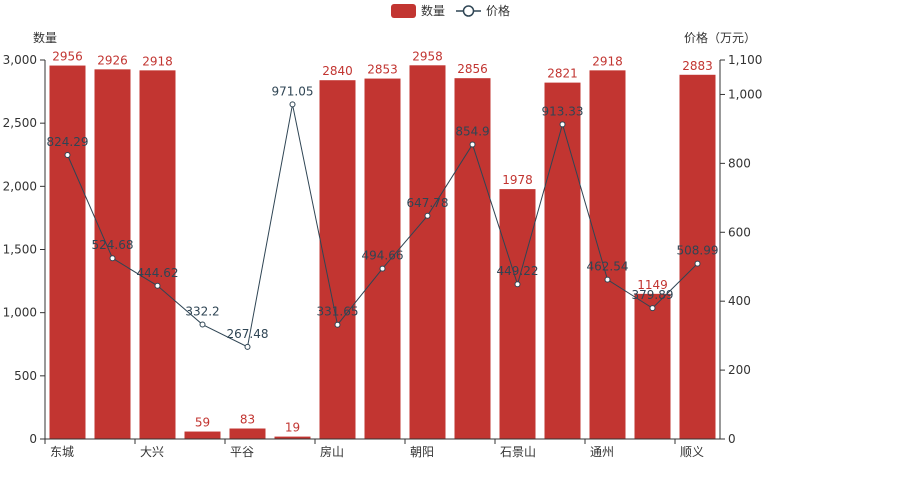 Image resolution: width=900 pixels, height=500 pixels. What do you see at coordinates (602, 452) in the screenshot?
I see `x-axis-tick-label: 通州` at bounding box center [602, 452].